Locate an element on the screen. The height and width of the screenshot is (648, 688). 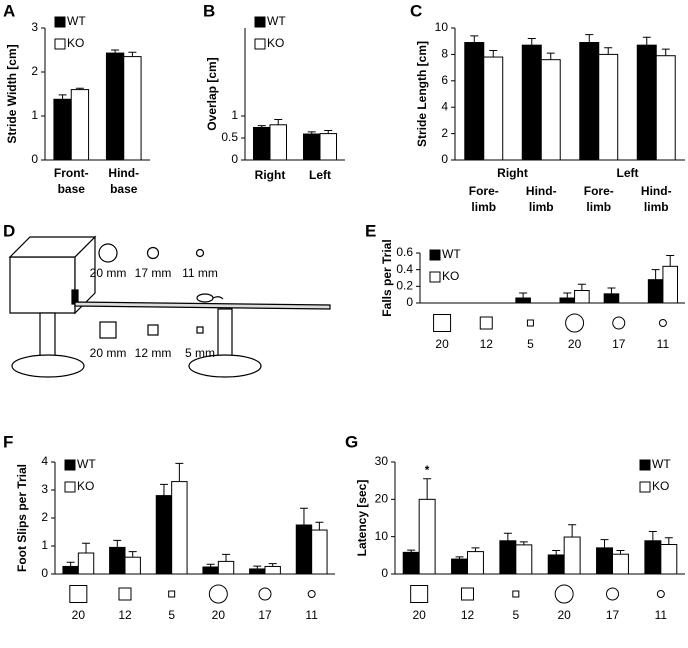
group-label: Right is located at coordinates (512, 173).